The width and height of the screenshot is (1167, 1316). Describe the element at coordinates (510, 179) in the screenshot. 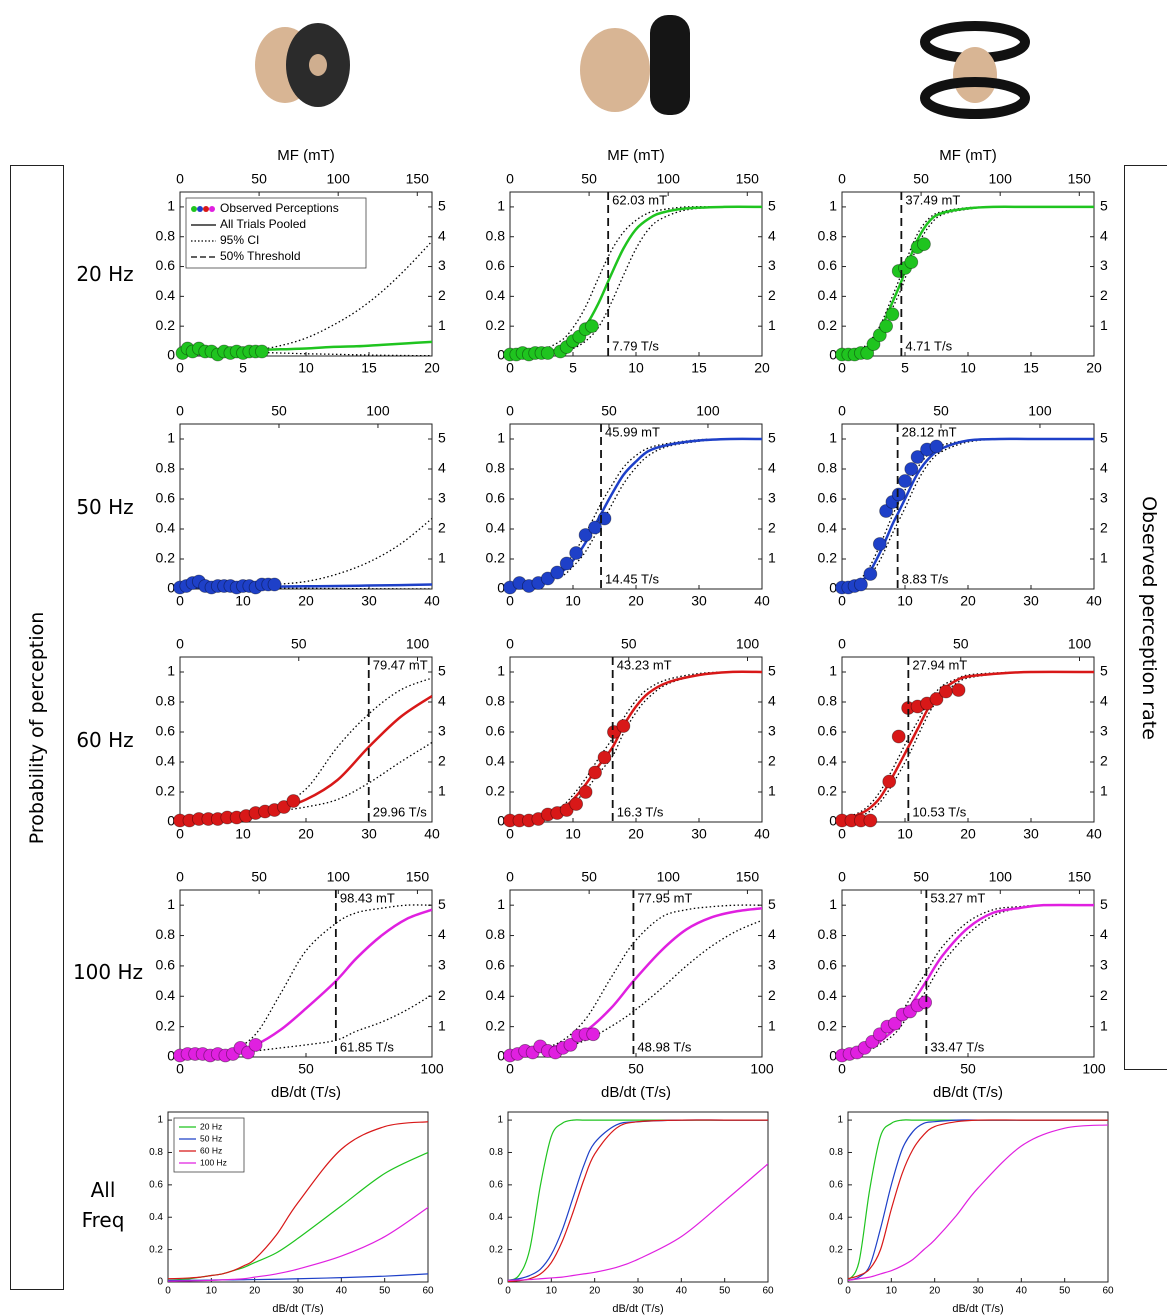

I see `x2-tick-label: 0` at that location.